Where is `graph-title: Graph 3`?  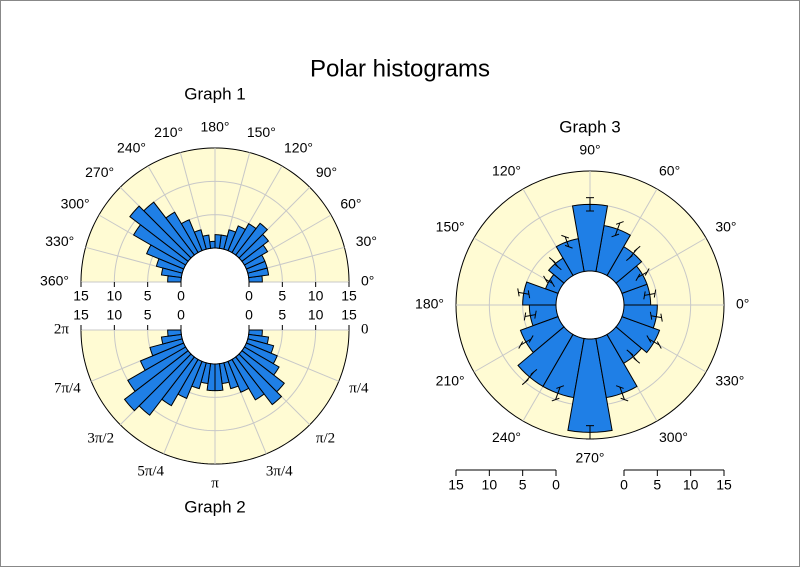 graph-title: Graph 3 is located at coordinates (589, 126).